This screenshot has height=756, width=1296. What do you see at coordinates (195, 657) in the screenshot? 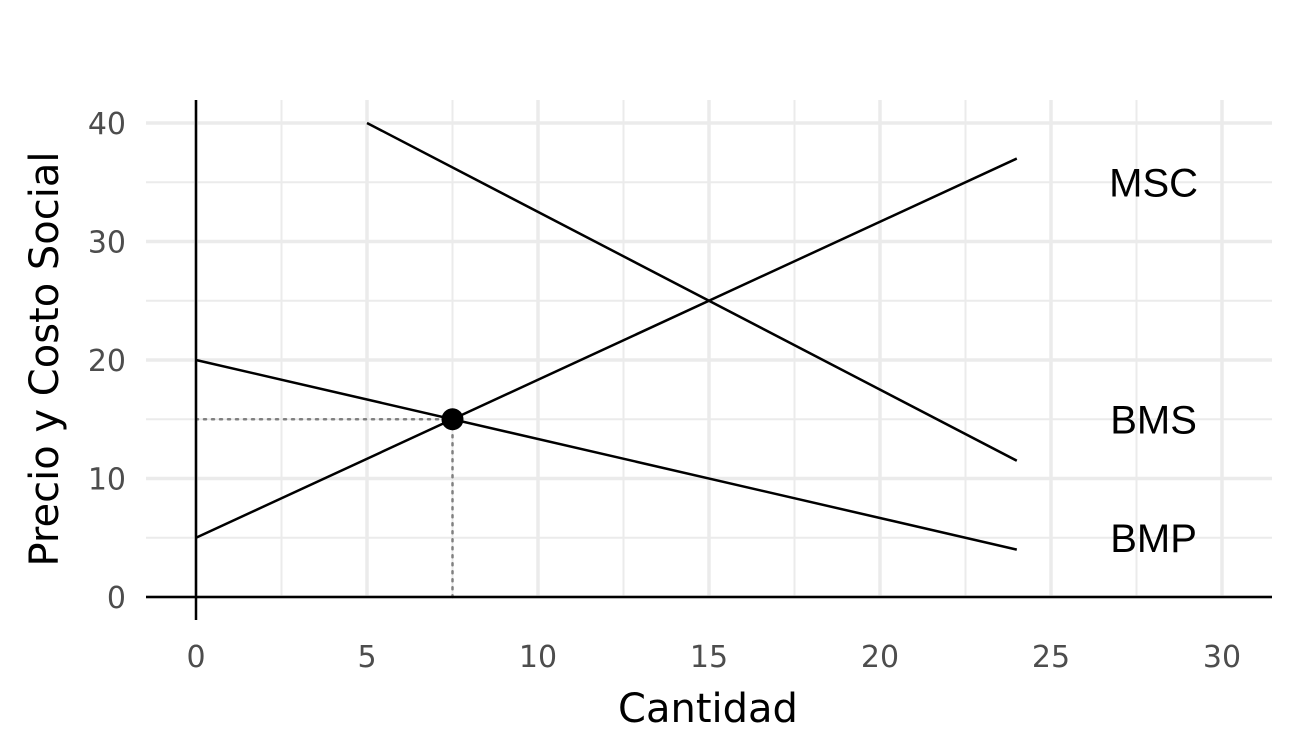
I see `x-tick-label: 0` at bounding box center [195, 657].